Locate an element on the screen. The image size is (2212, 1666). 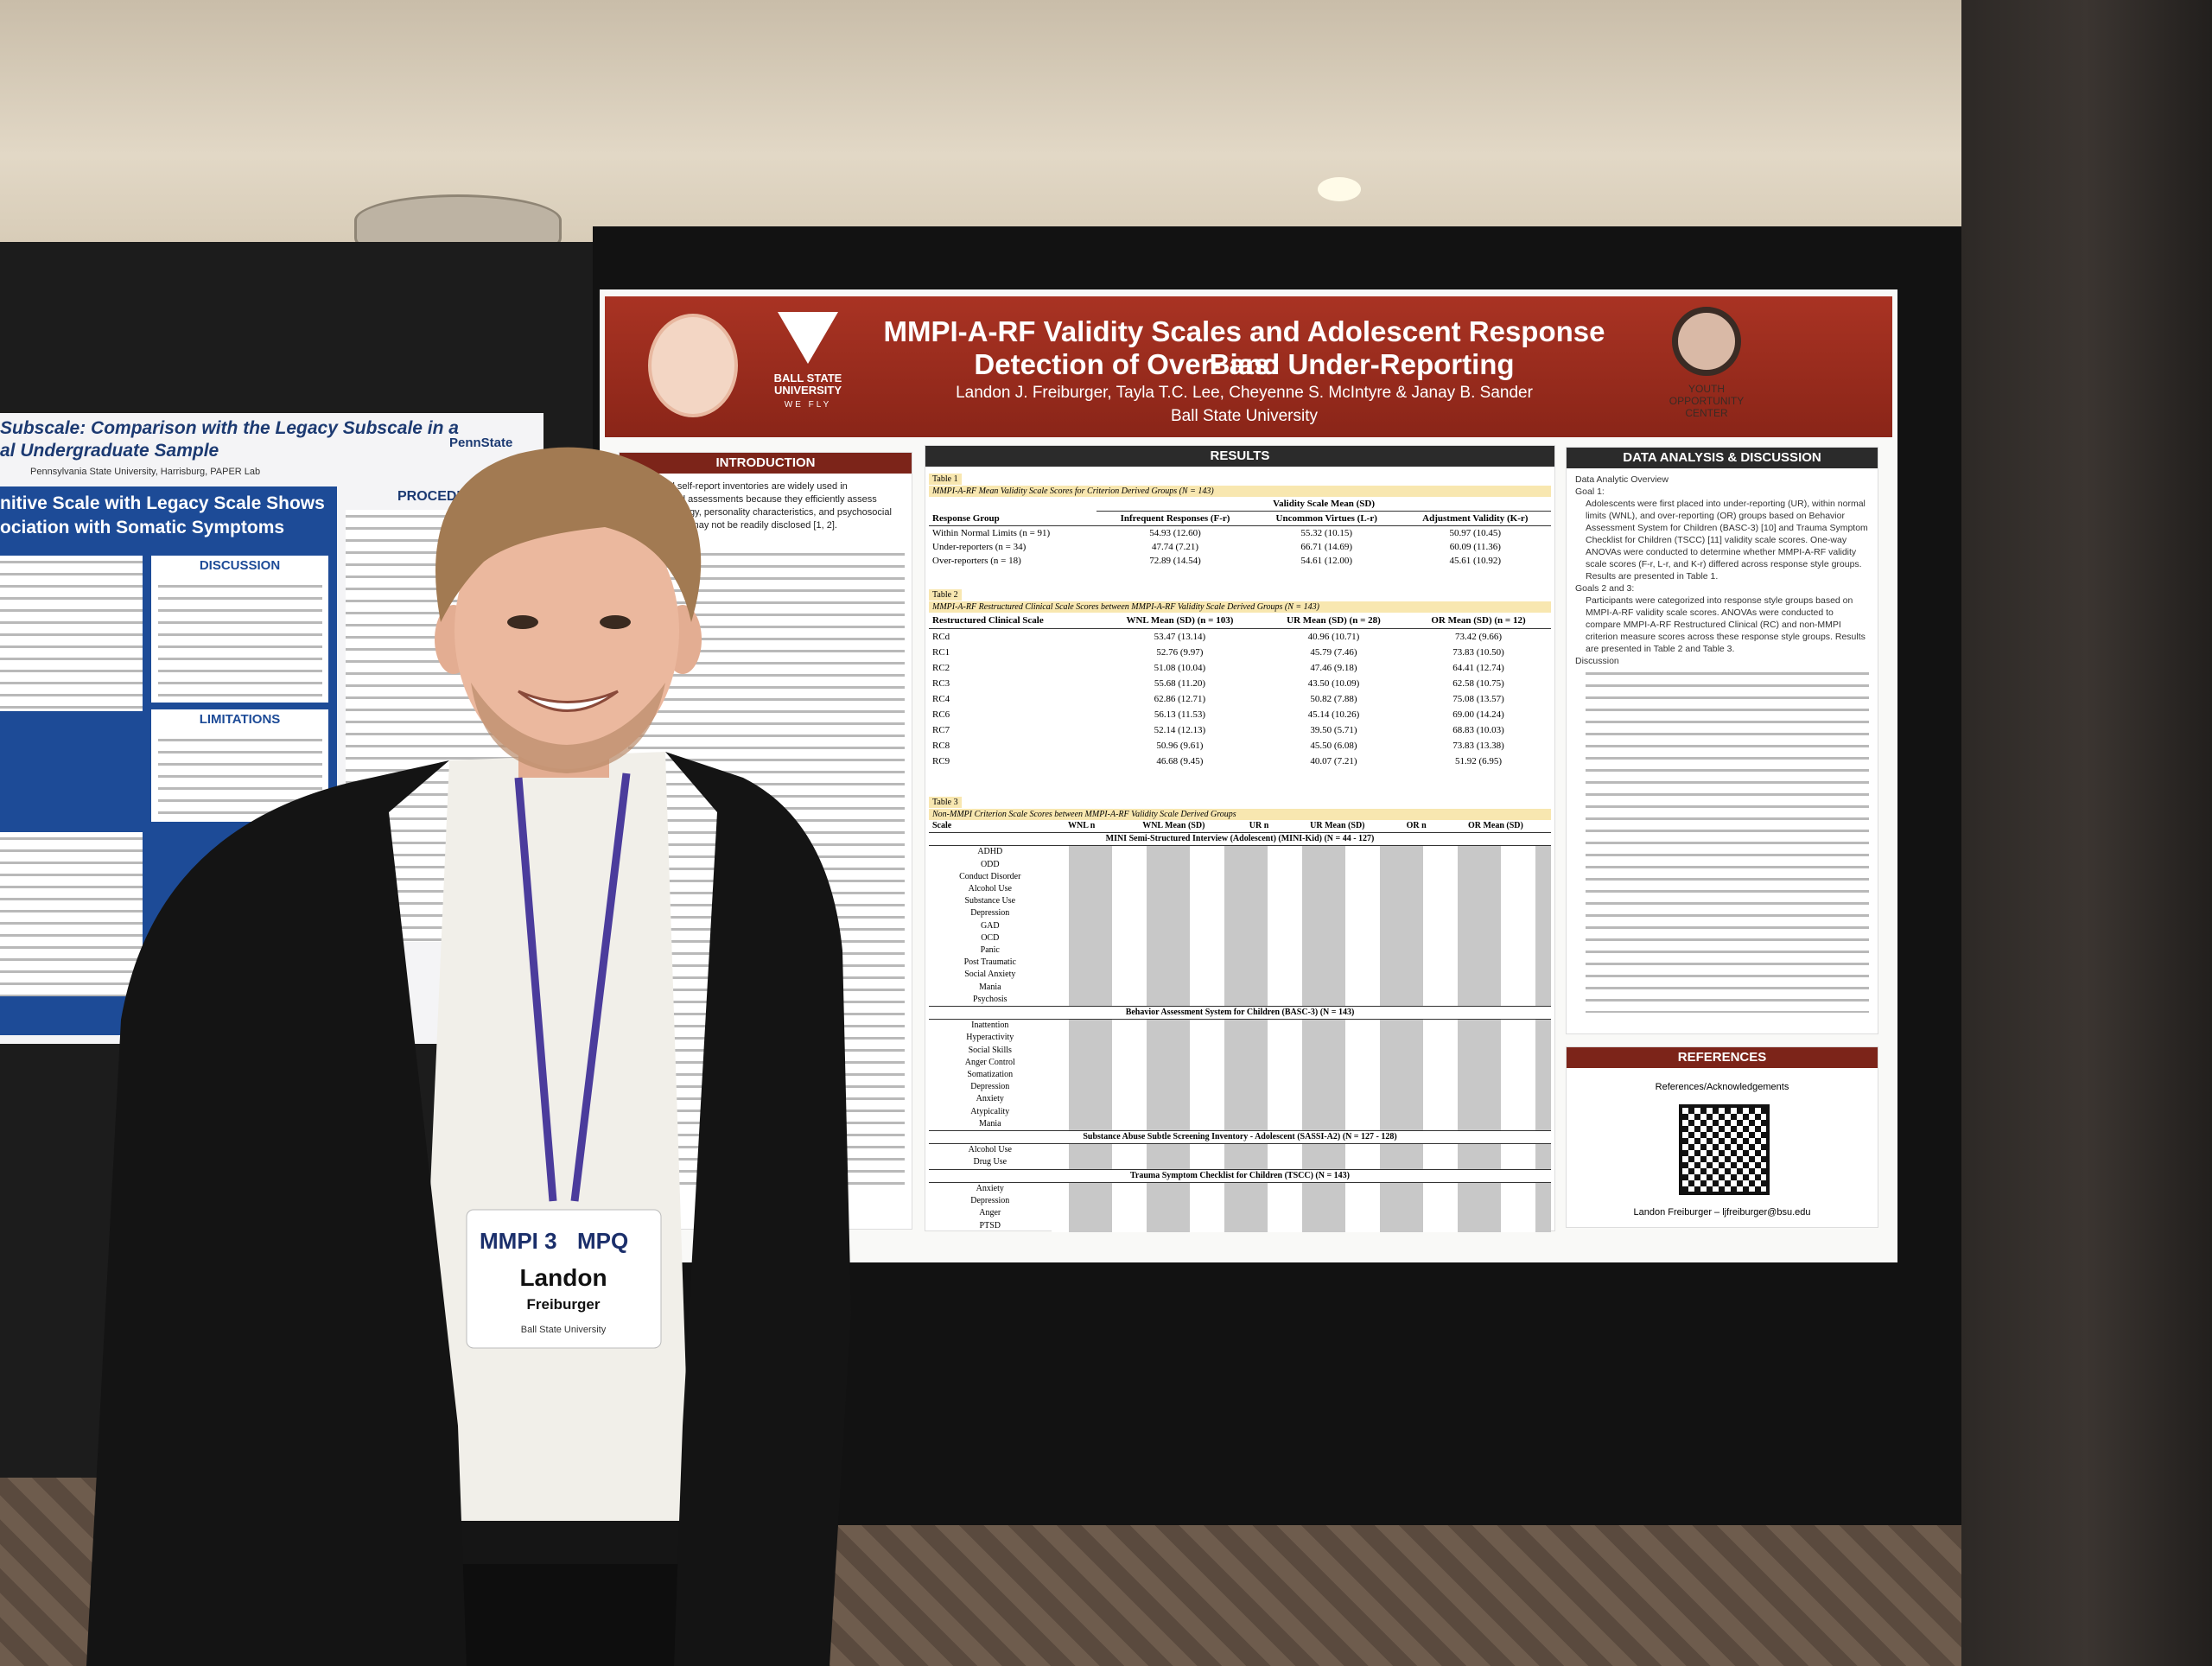
left-discussion: DISCUSSION is located at coordinates (240, 566).